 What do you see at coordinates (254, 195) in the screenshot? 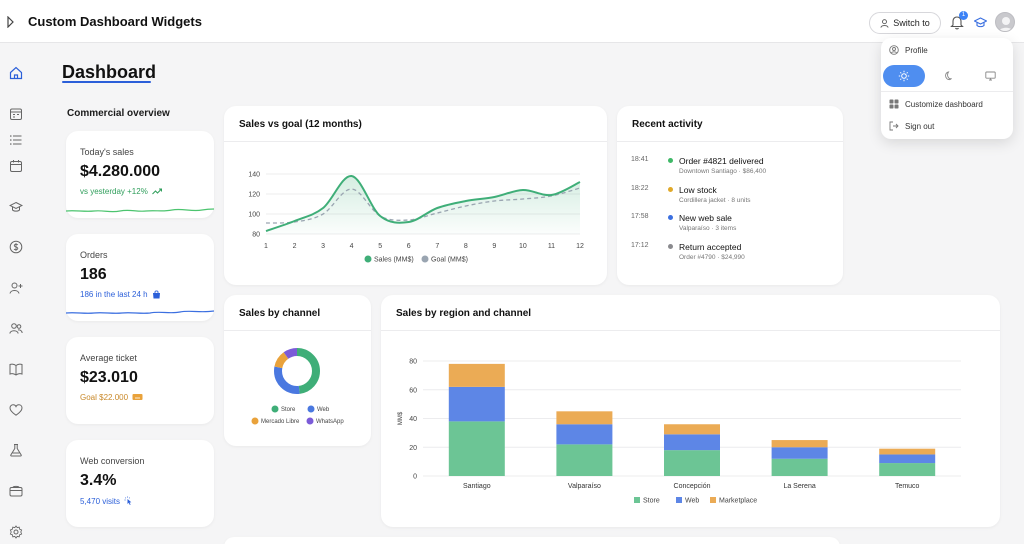
I see `y-tick-label: 120` at bounding box center [254, 195].